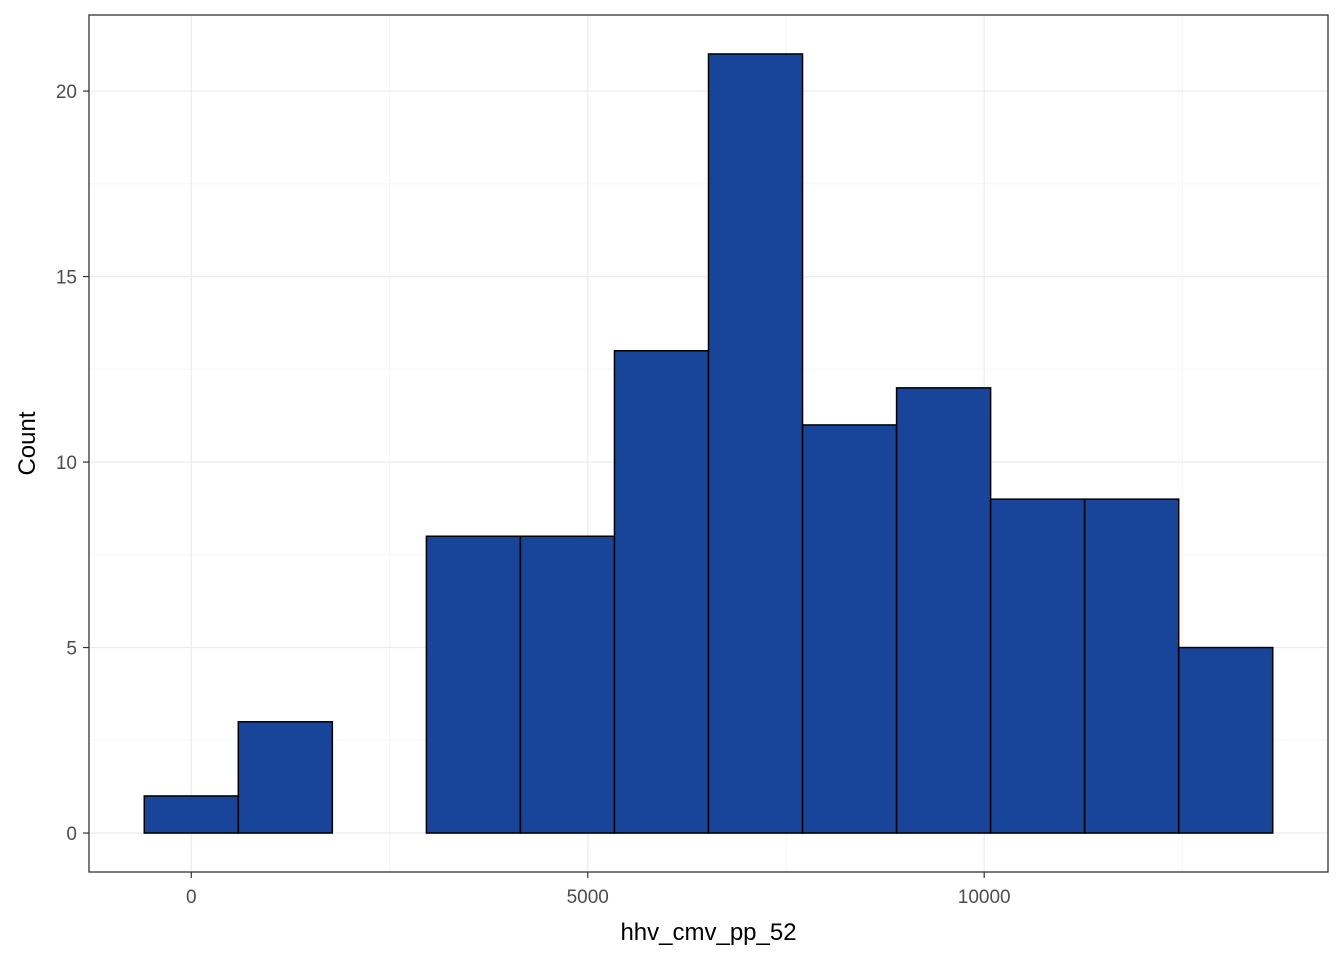  Describe the element at coordinates (984, 897) in the screenshot. I see `x-tick-label: 10000` at that location.